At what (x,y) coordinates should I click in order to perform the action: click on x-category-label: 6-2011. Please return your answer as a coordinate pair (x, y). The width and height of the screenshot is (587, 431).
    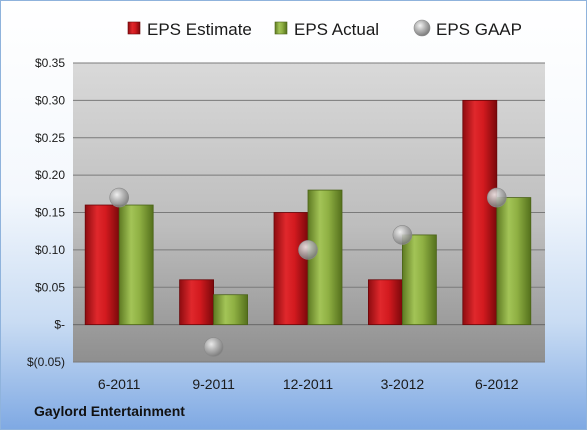
    Looking at the image, I should click on (119, 384).